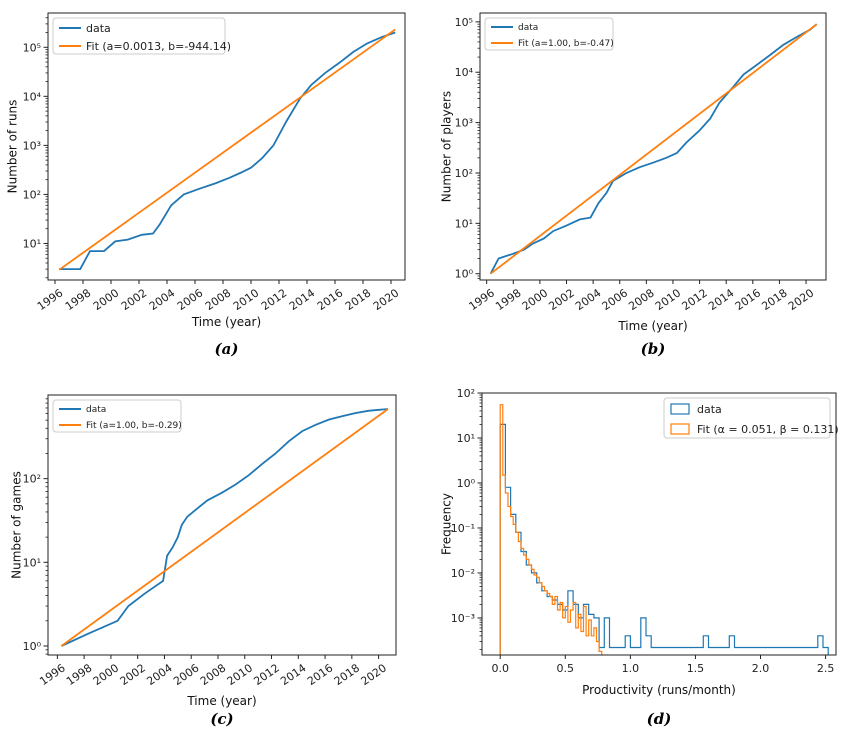 The width and height of the screenshot is (850, 738). What do you see at coordinates (463, 618) in the screenshot?
I see `y-tick-label: 10⁻³` at bounding box center [463, 618].